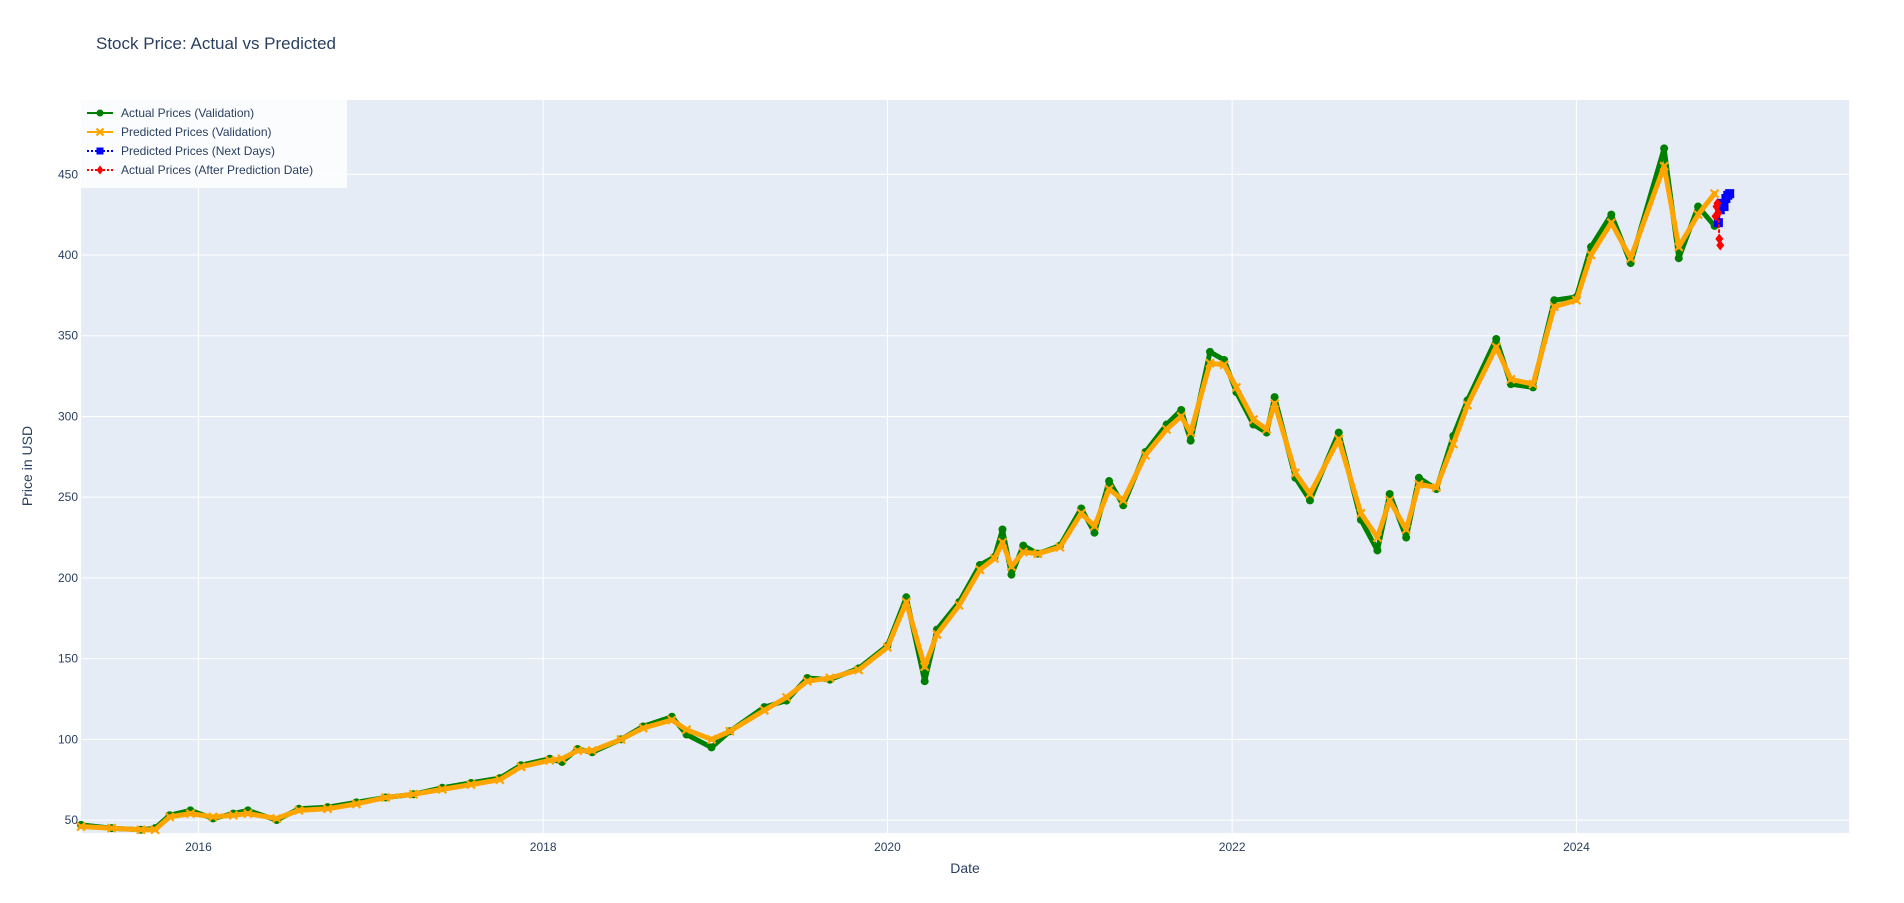  Describe the element at coordinates (68, 174) in the screenshot. I see `y-tick-label: 450` at that location.